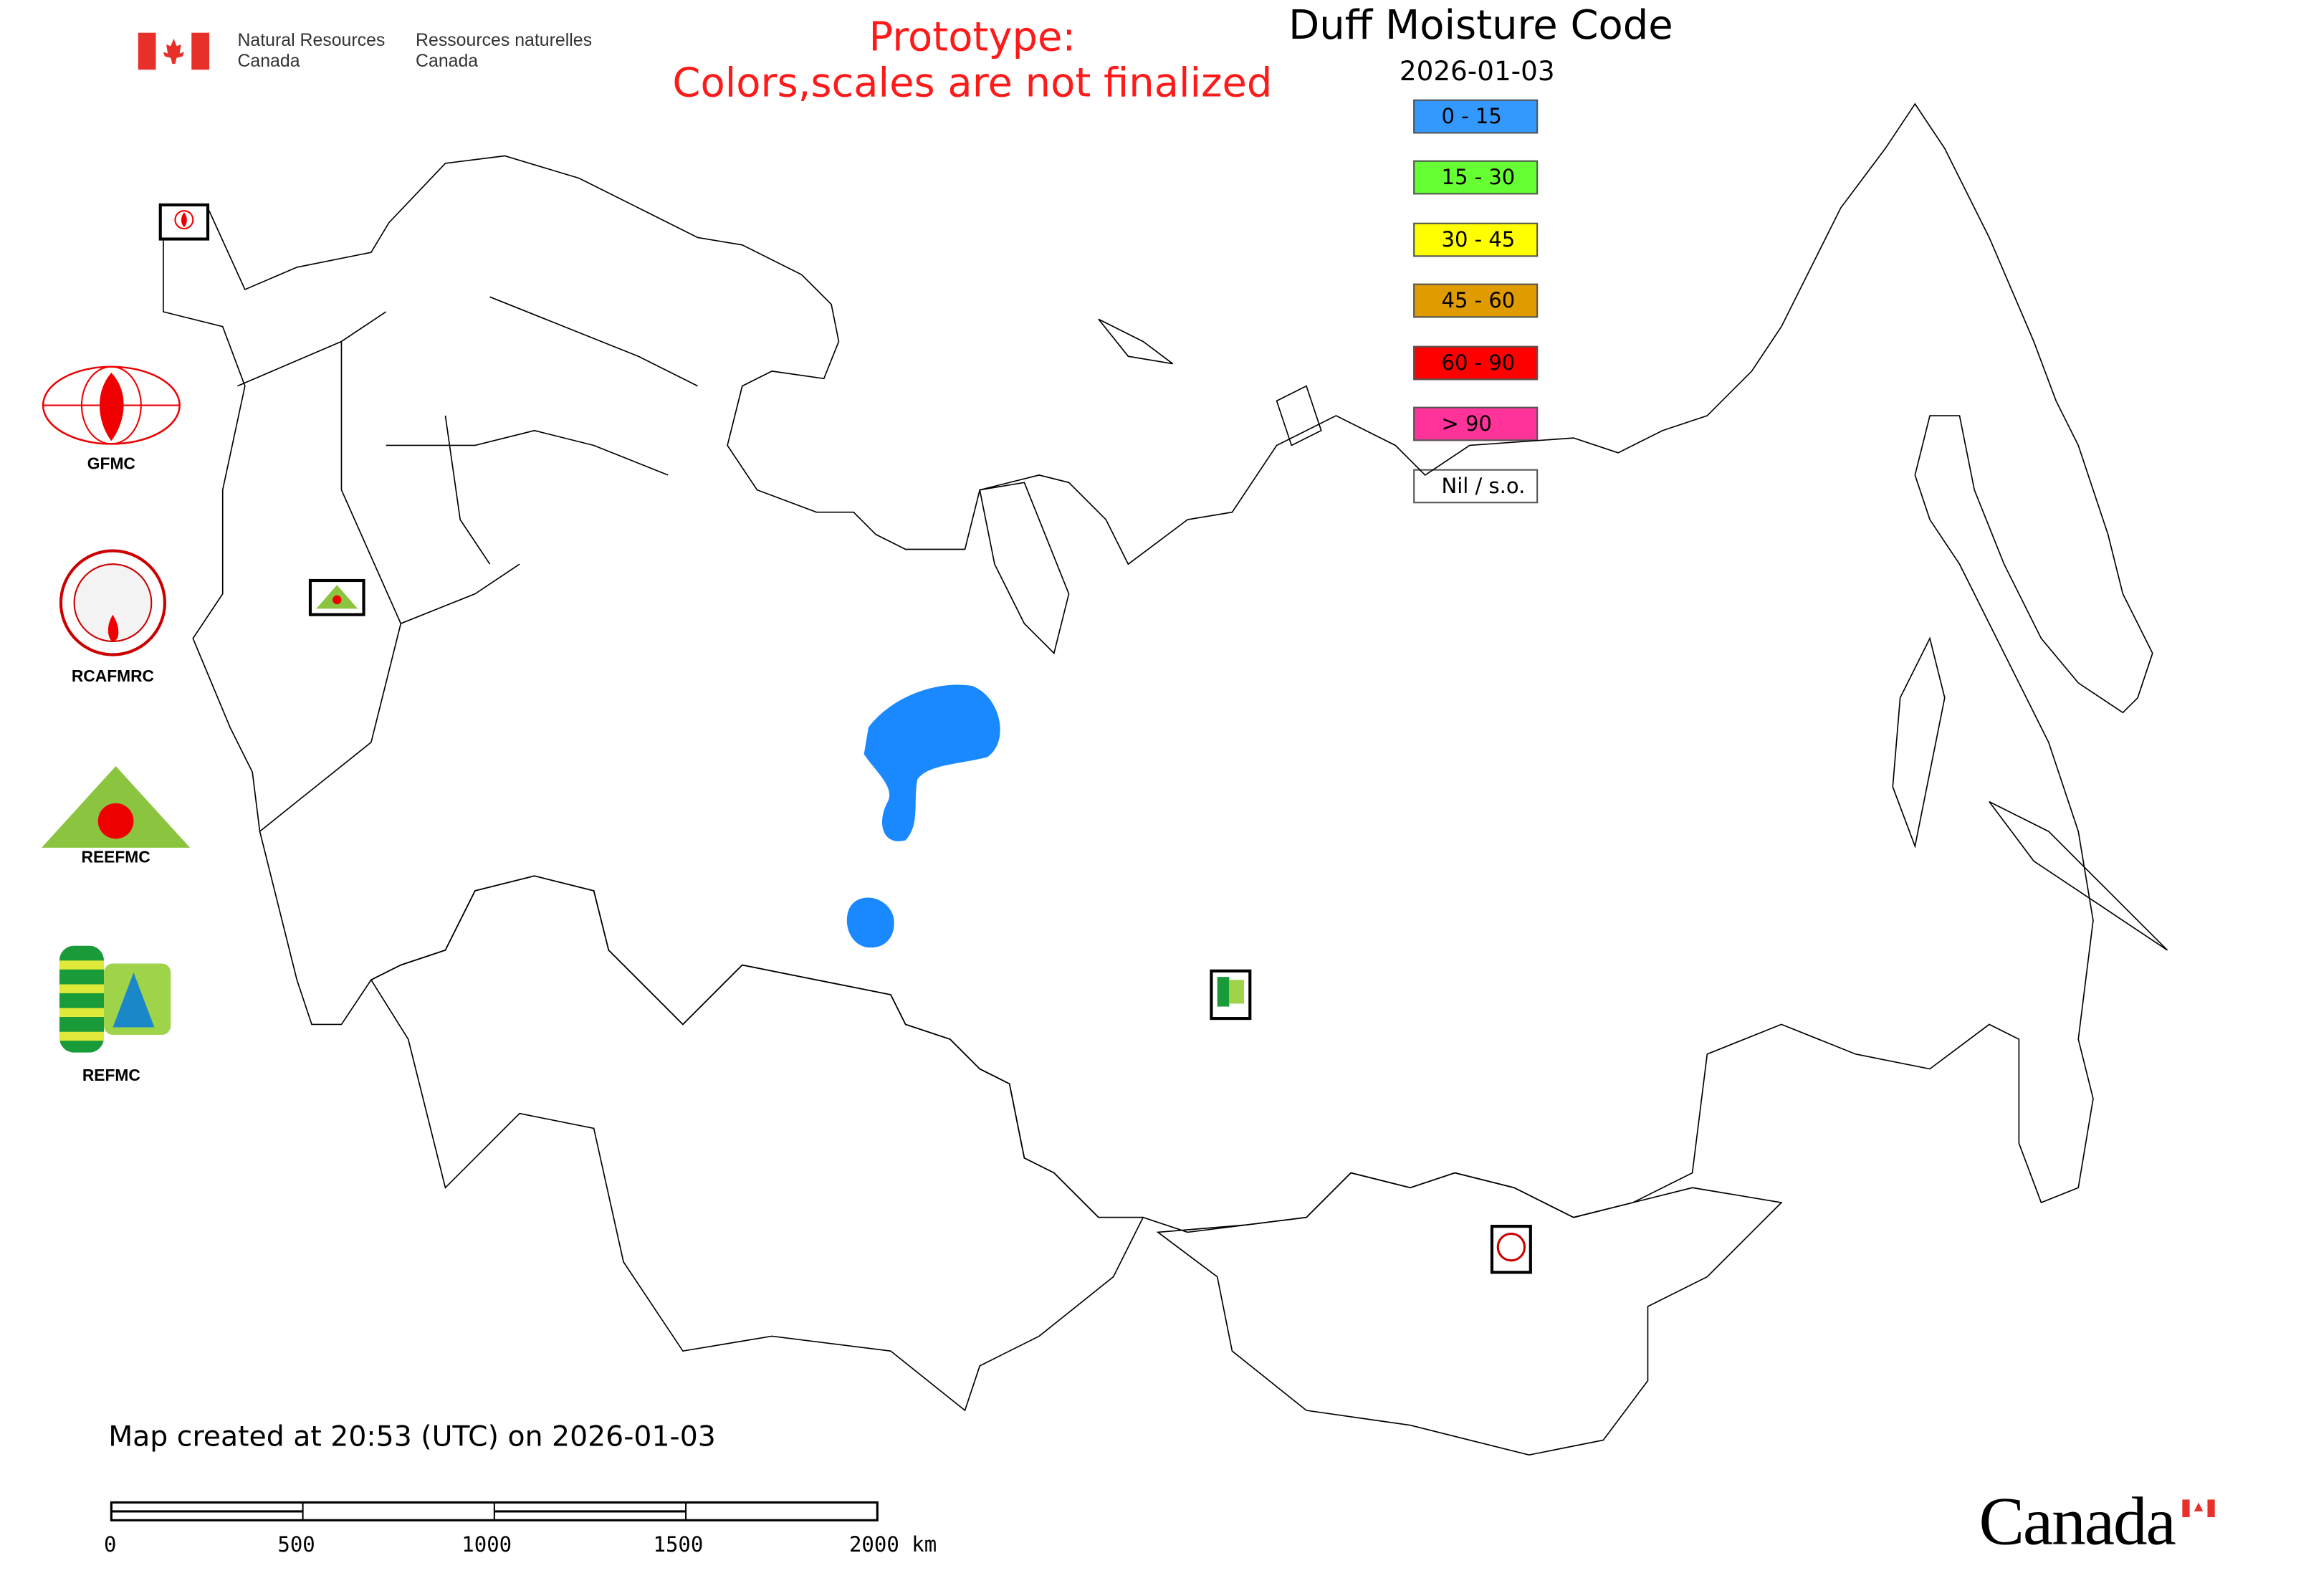  I want to click on rcafmrc-logo, so click(113, 602).